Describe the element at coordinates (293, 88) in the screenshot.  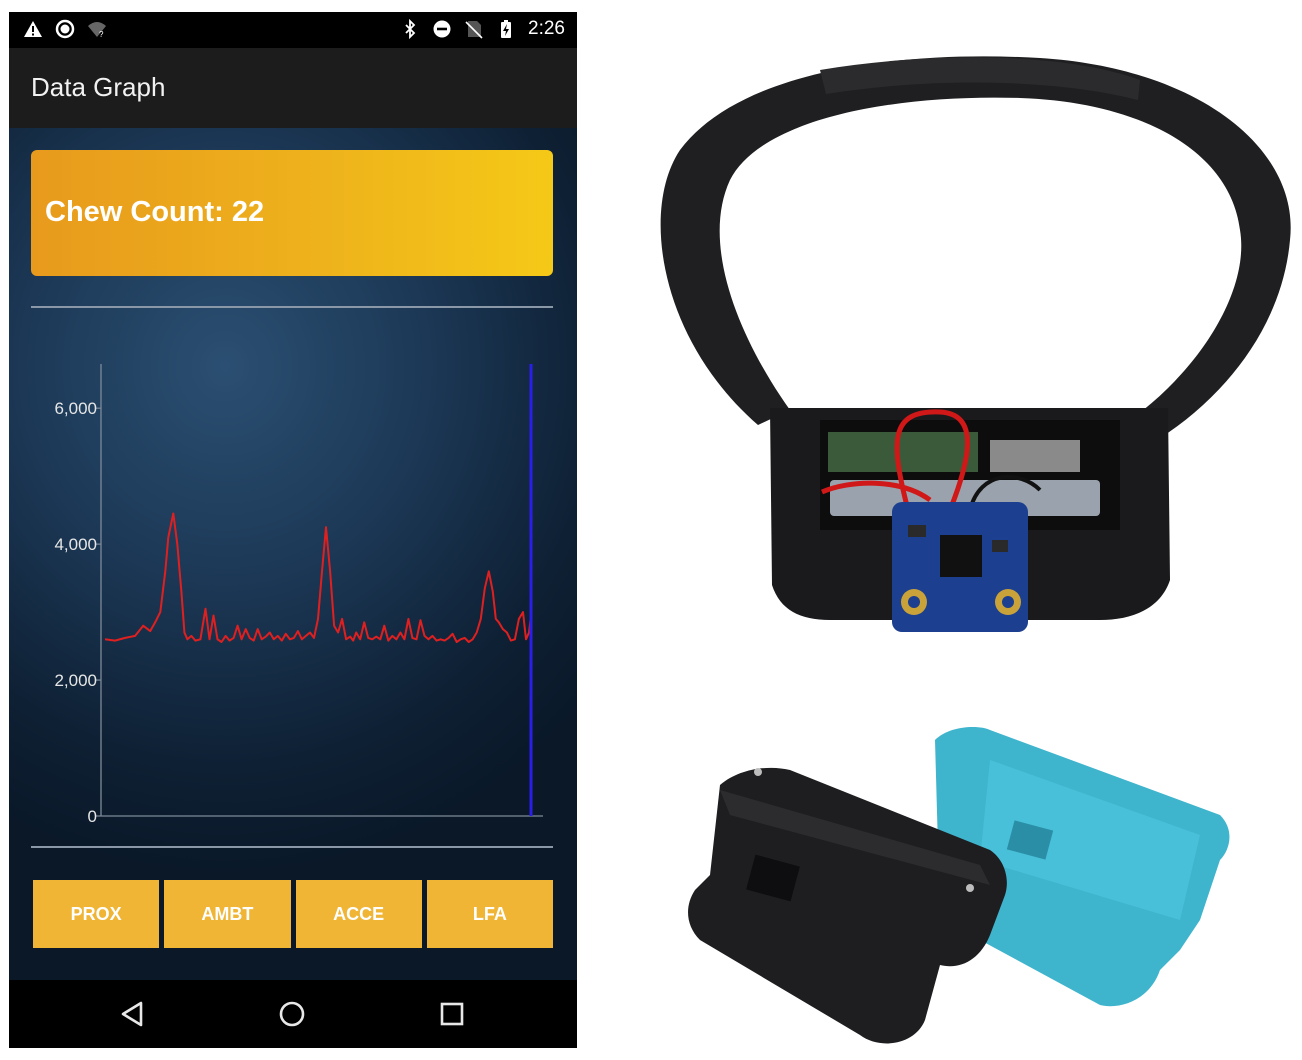
I see `app-bar: Data Graph` at that location.